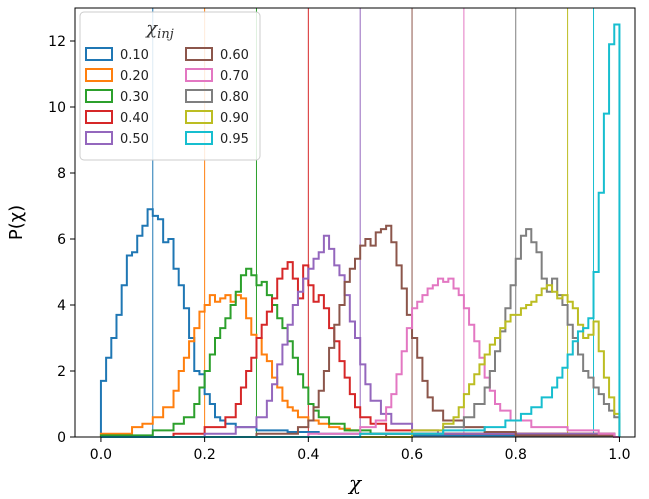 This screenshot has width=649, height=499. What do you see at coordinates (61, 306) in the screenshot?
I see `y-tick-label-2: 4` at bounding box center [61, 306].